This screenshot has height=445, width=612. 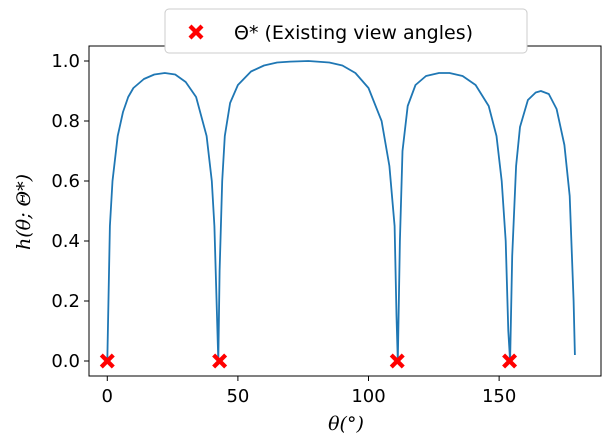 I want to click on legend-box, so click(x=346, y=31).